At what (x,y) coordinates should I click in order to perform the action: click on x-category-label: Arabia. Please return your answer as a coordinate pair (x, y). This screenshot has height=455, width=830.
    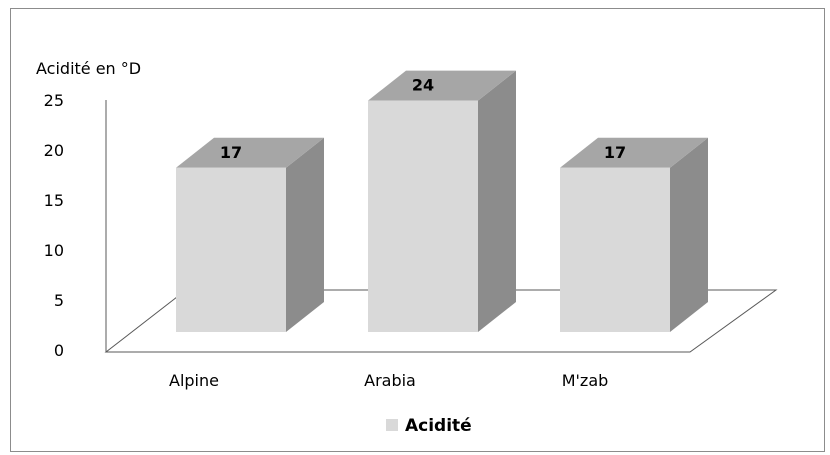
    Looking at the image, I should click on (390, 380).